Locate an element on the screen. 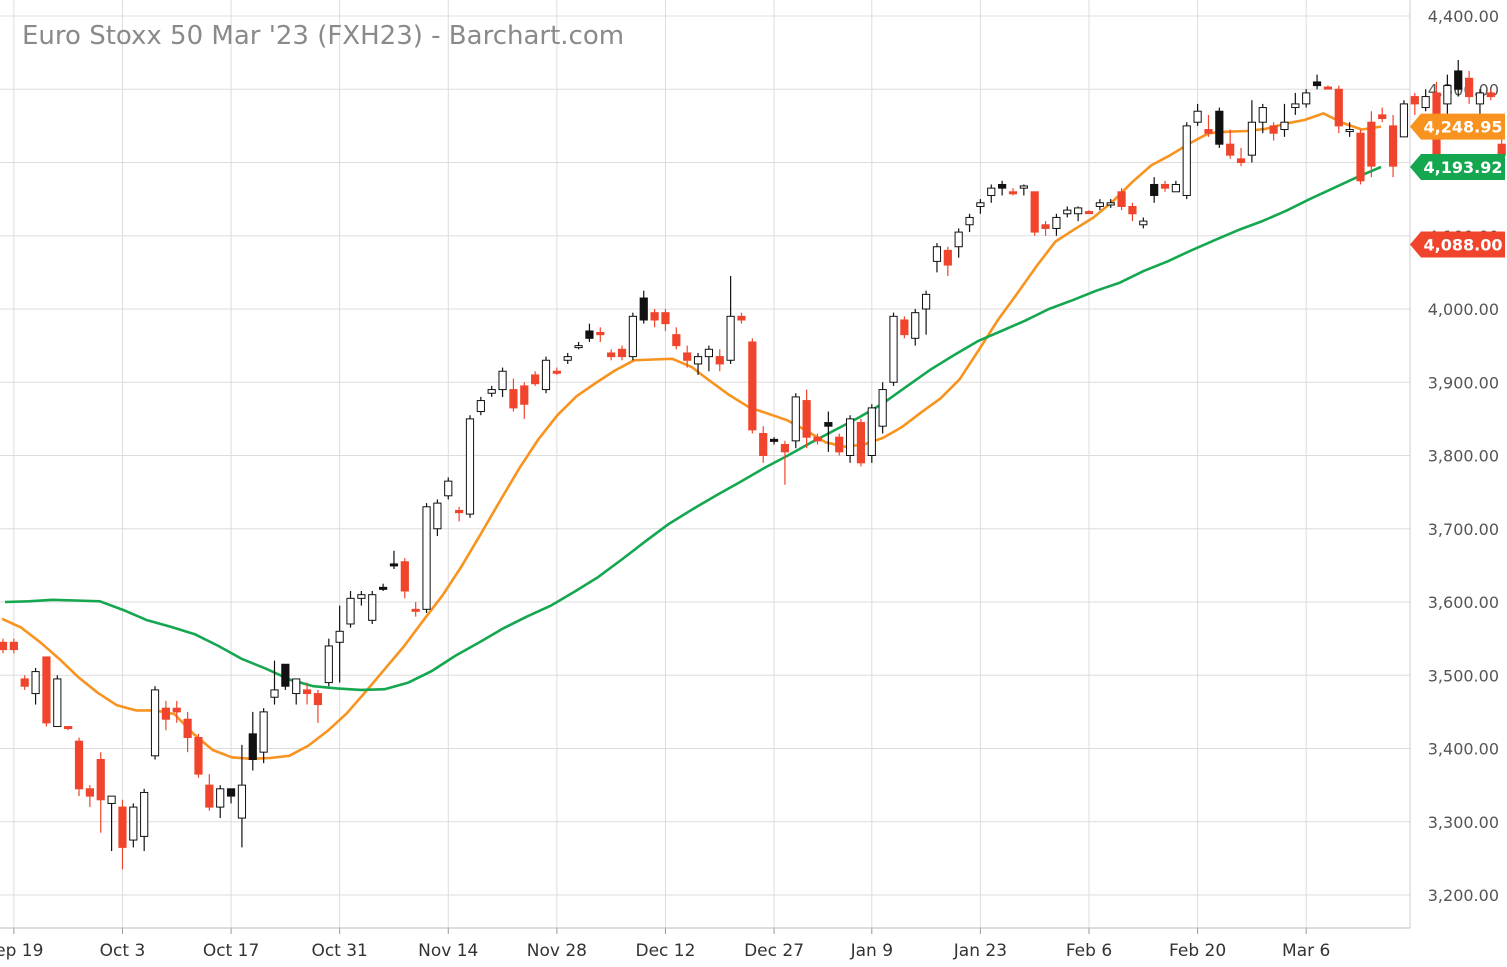 This screenshot has height=967, width=1507. x-tick-label: Nov 28 is located at coordinates (557, 951).